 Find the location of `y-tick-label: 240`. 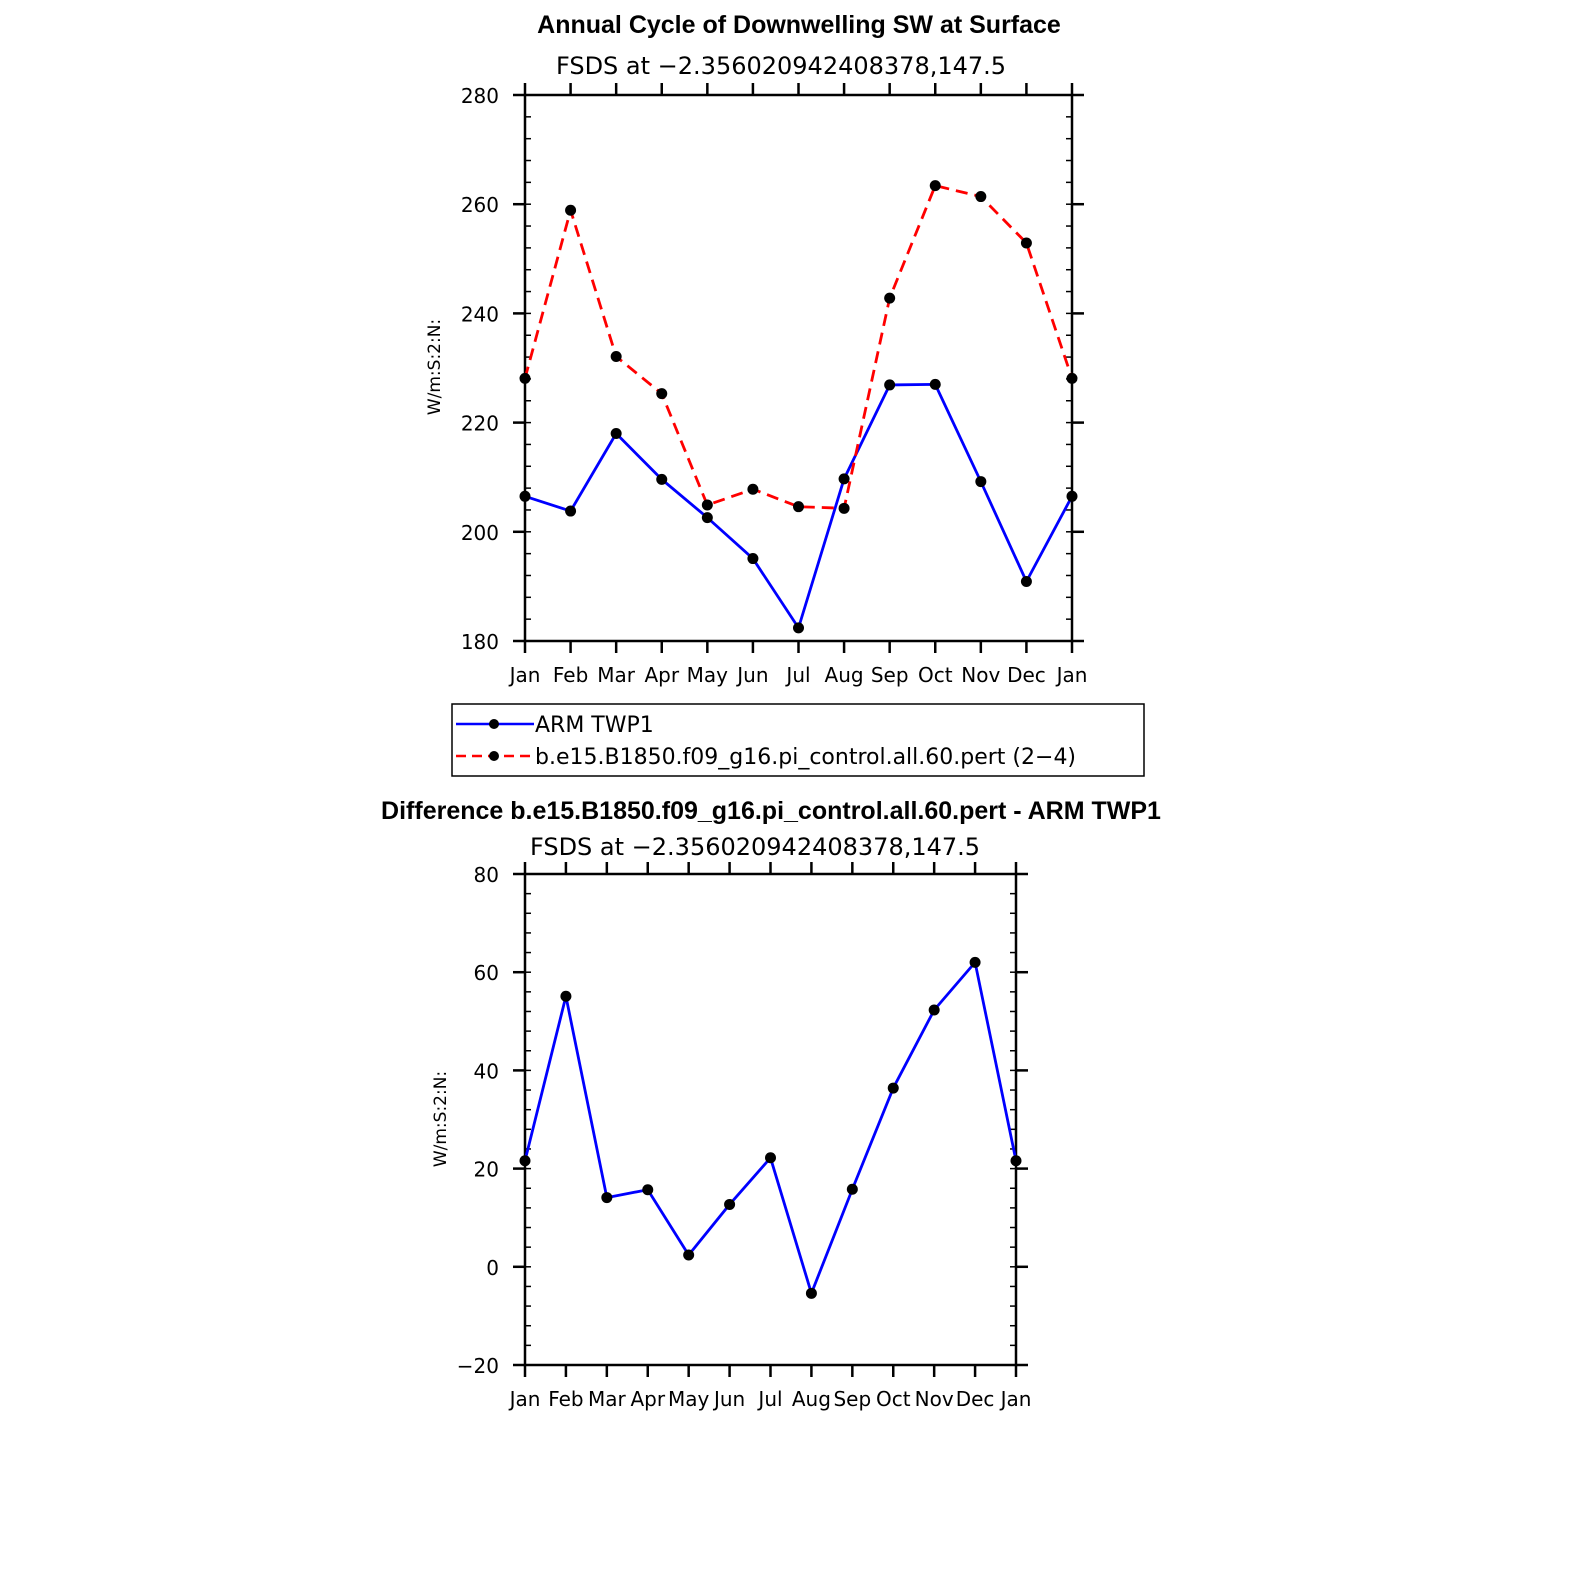

y-tick-label: 240 is located at coordinates (480, 314).